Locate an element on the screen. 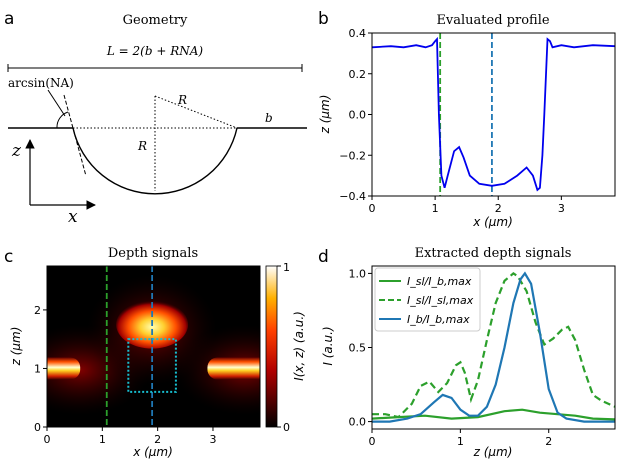 The width and height of the screenshot is (617, 470). legend-label-b-b: I_b/I_b,max is located at coordinates (438, 319).